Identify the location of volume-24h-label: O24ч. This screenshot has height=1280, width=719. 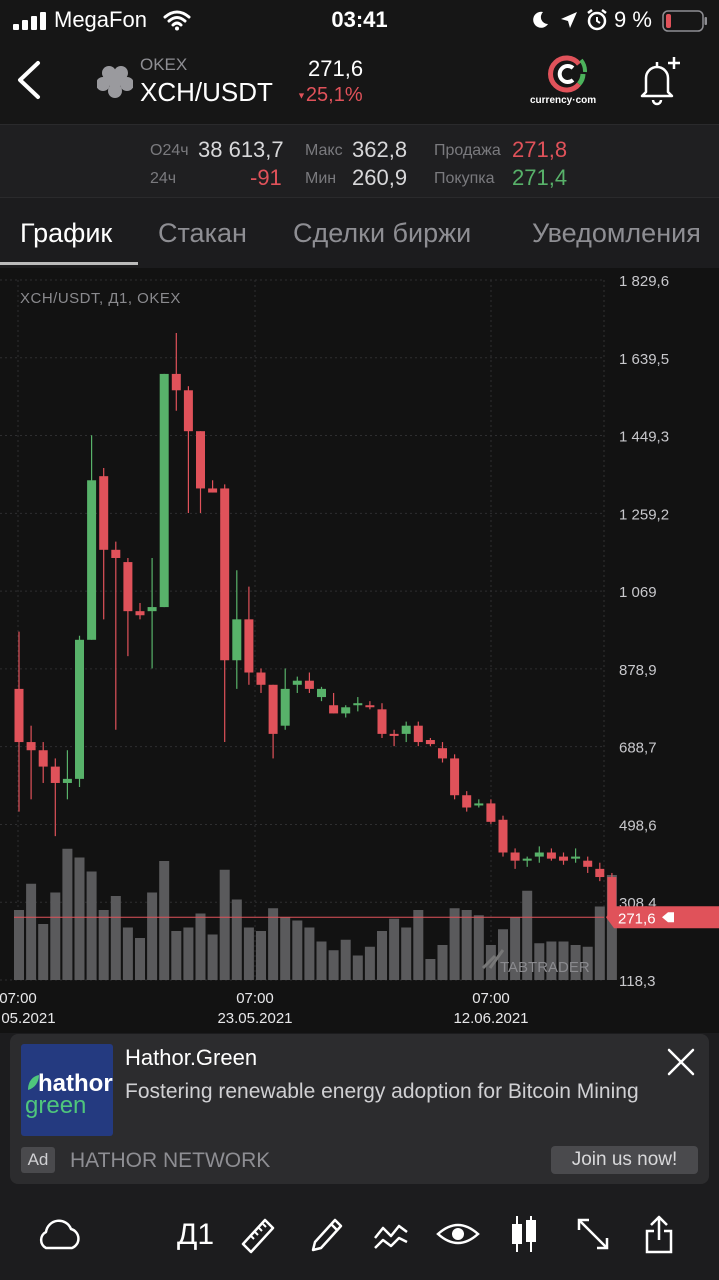
(169, 150).